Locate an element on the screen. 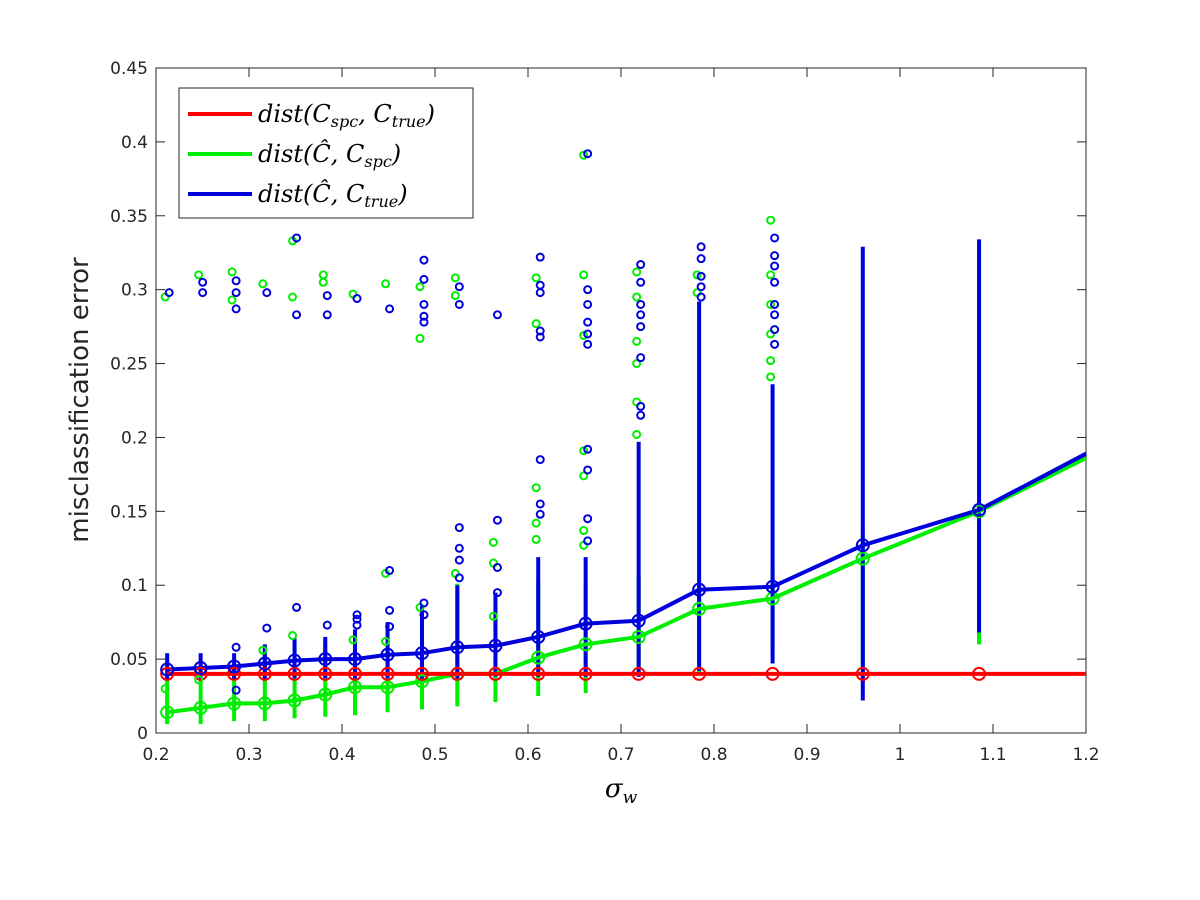 This screenshot has width=1200, height=900. legend-subscript: true is located at coordinates (409, 121).